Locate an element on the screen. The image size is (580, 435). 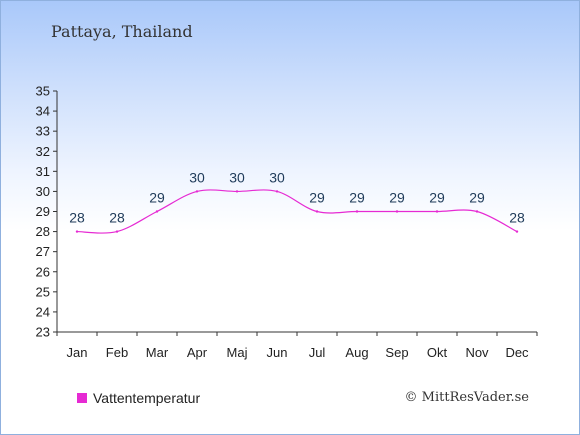
x-tick-label: Jun is located at coordinates (277, 352).